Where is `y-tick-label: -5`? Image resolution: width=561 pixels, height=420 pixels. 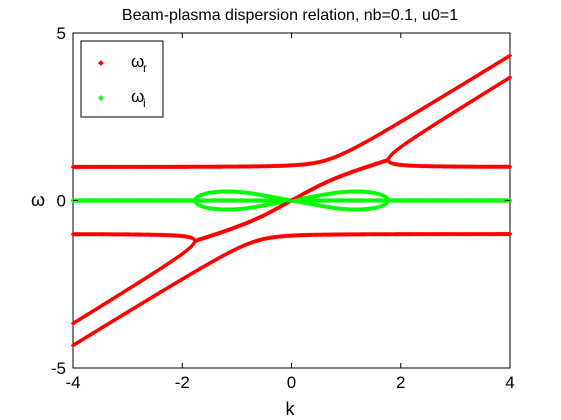
y-tick-label: -5 is located at coordinates (58, 368).